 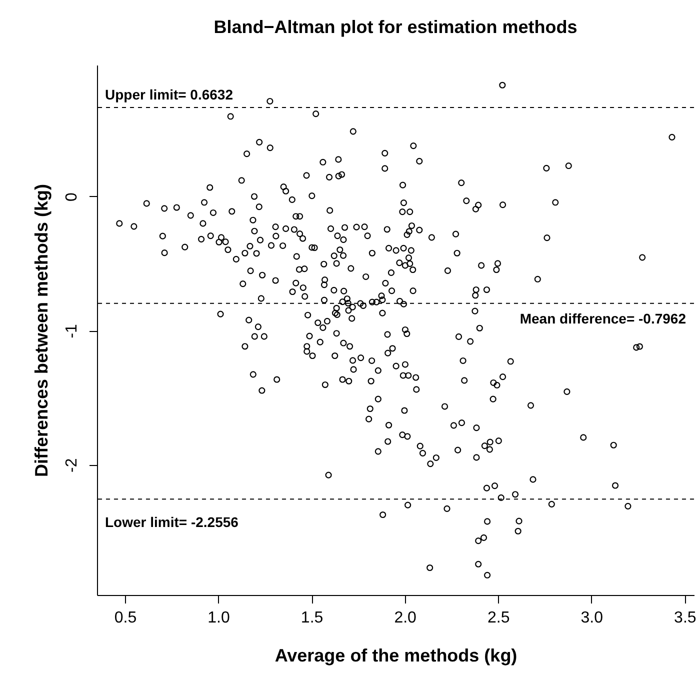 What do you see at coordinates (405, 618) in the screenshot?
I see `x-tick-label: 2.0` at bounding box center [405, 618].